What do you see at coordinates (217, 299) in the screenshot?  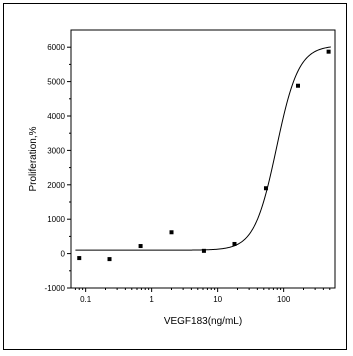 I see `x-tick-label: 10` at bounding box center [217, 299].